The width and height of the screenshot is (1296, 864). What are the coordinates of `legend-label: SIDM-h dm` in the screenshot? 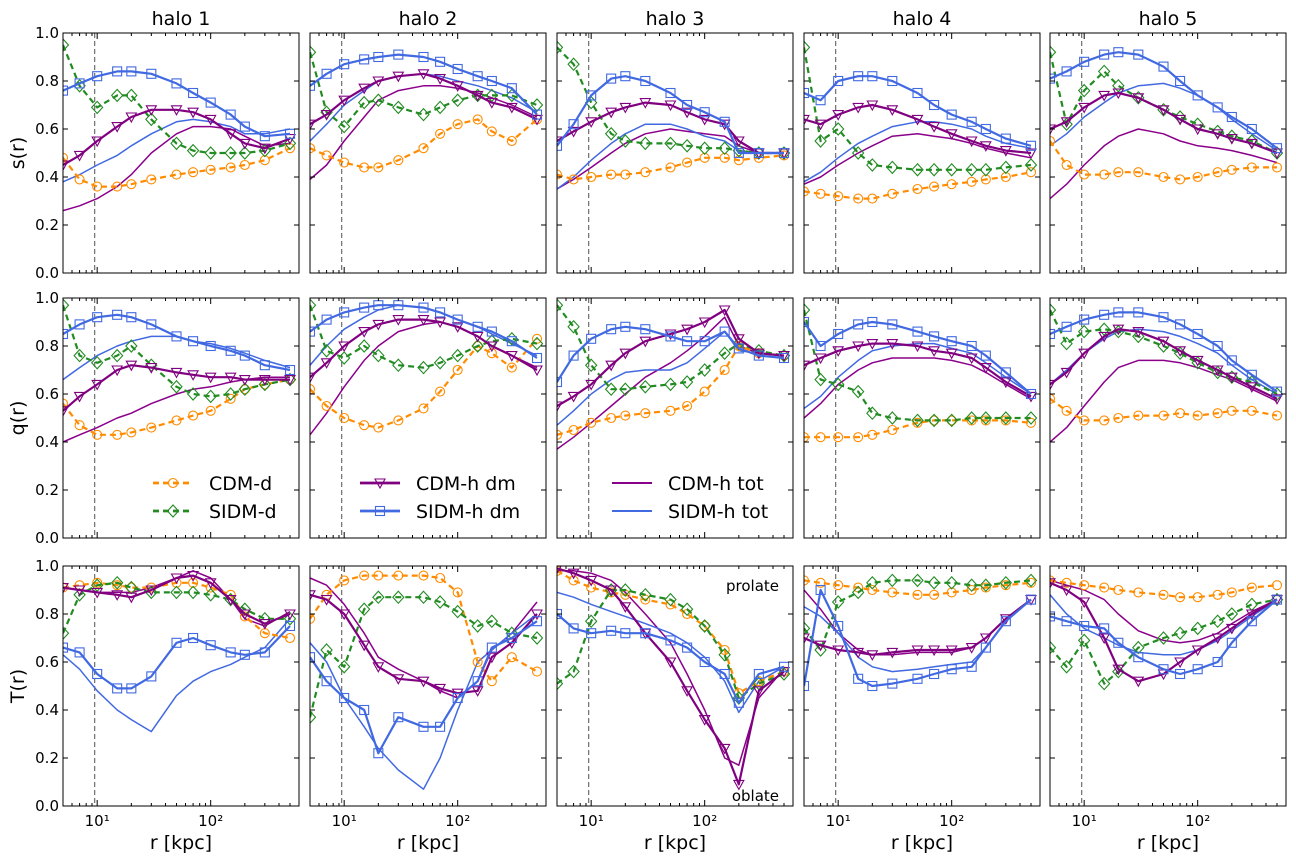 It's located at (468, 512).